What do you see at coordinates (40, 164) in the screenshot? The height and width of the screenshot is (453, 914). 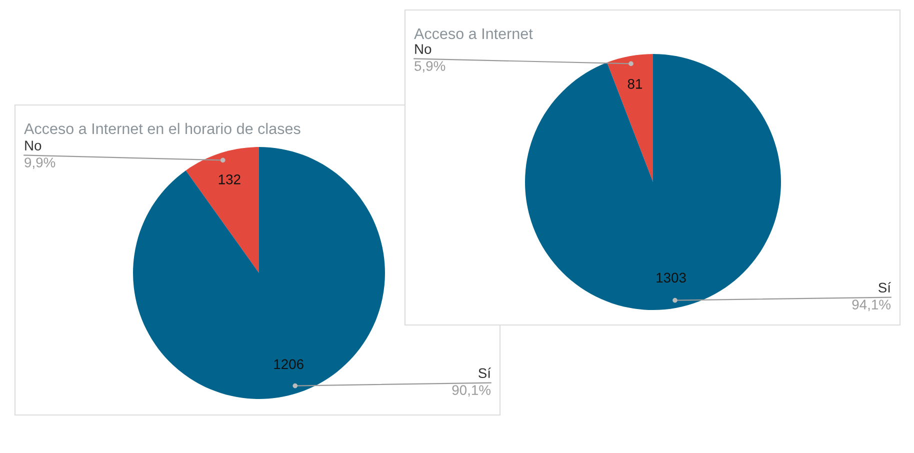 I see `text: 9,9%` at bounding box center [40, 164].